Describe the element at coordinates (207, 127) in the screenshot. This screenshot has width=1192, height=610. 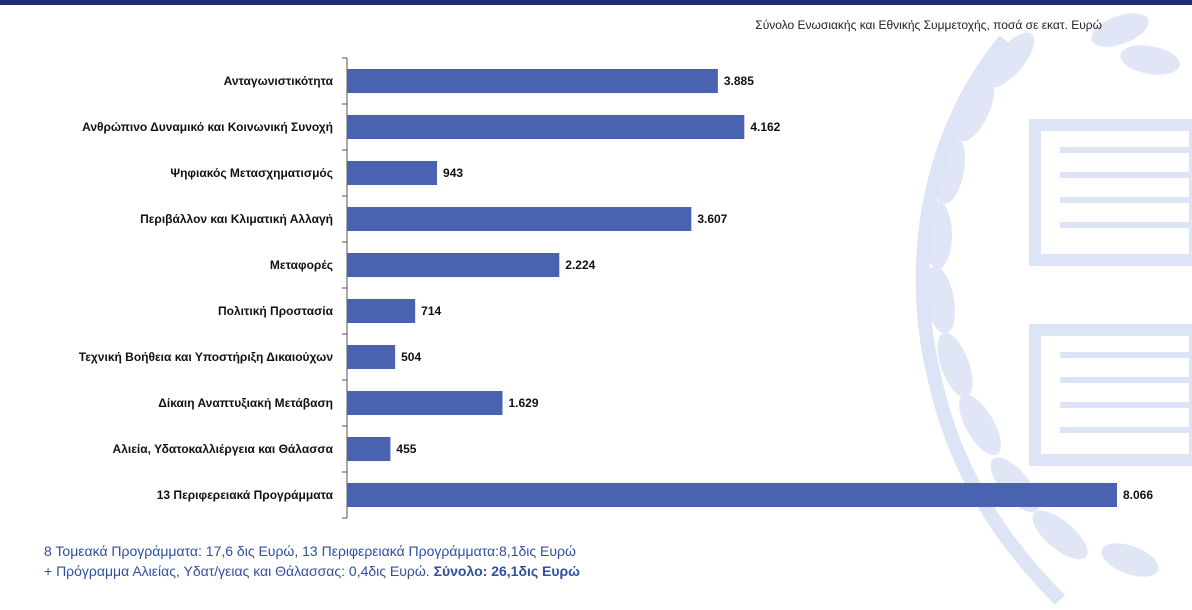
I see `category-label: Ανθρώπινο Δυναμικό και Κοινωνική Συνοχή` at that location.